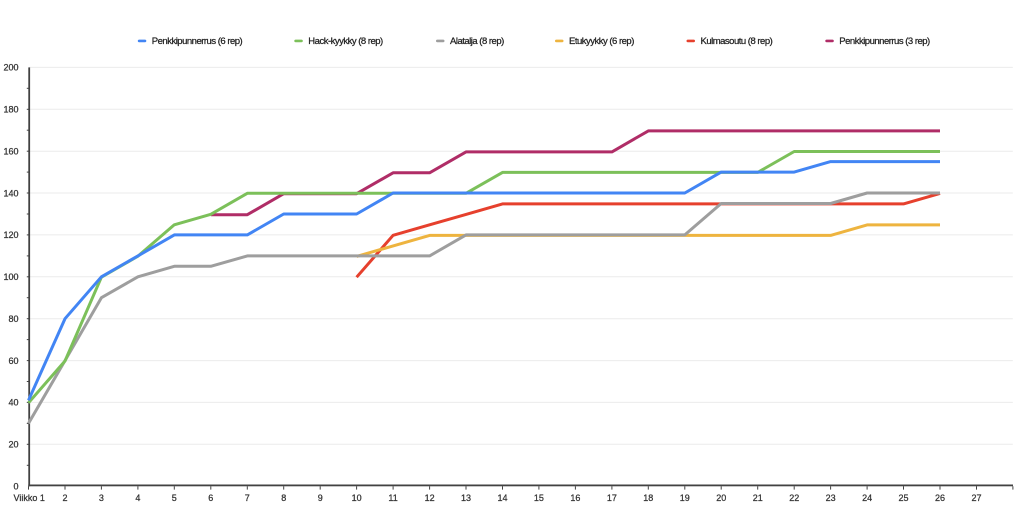 The height and width of the screenshot is (515, 1024). What do you see at coordinates (502, 498) in the screenshot?
I see `svg-text: 14` at bounding box center [502, 498].